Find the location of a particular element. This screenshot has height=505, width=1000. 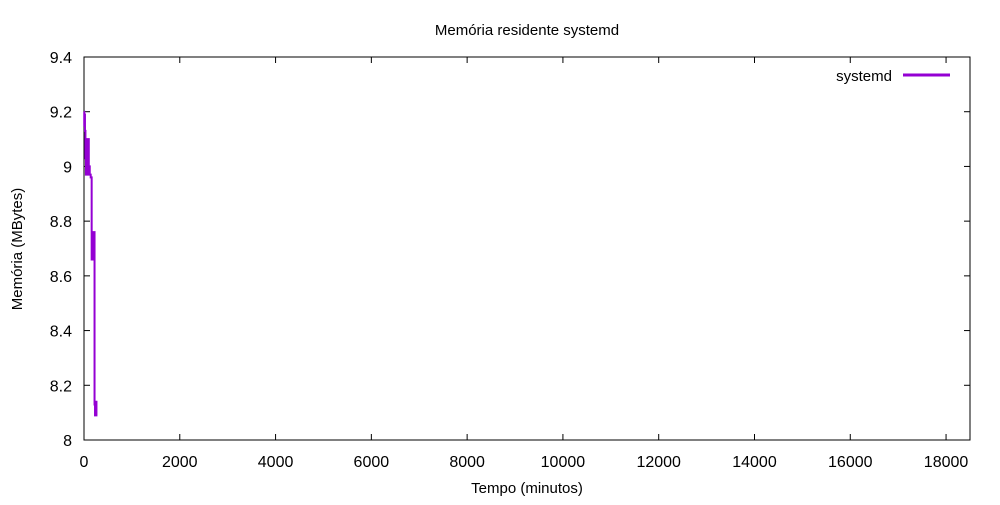

y-tick-label: 9.4 is located at coordinates (61, 58).